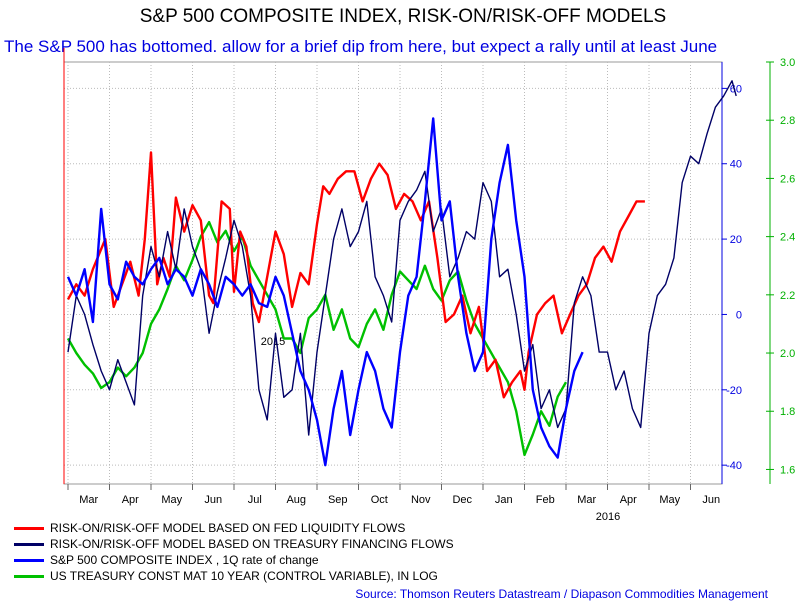  I want to click on x-tick-label-0: Mar, so click(88, 500).